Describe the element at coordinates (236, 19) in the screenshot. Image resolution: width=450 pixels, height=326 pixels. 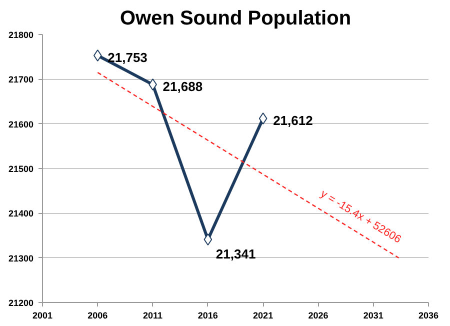
I see `chart-title: Owen Sound Population` at that location.